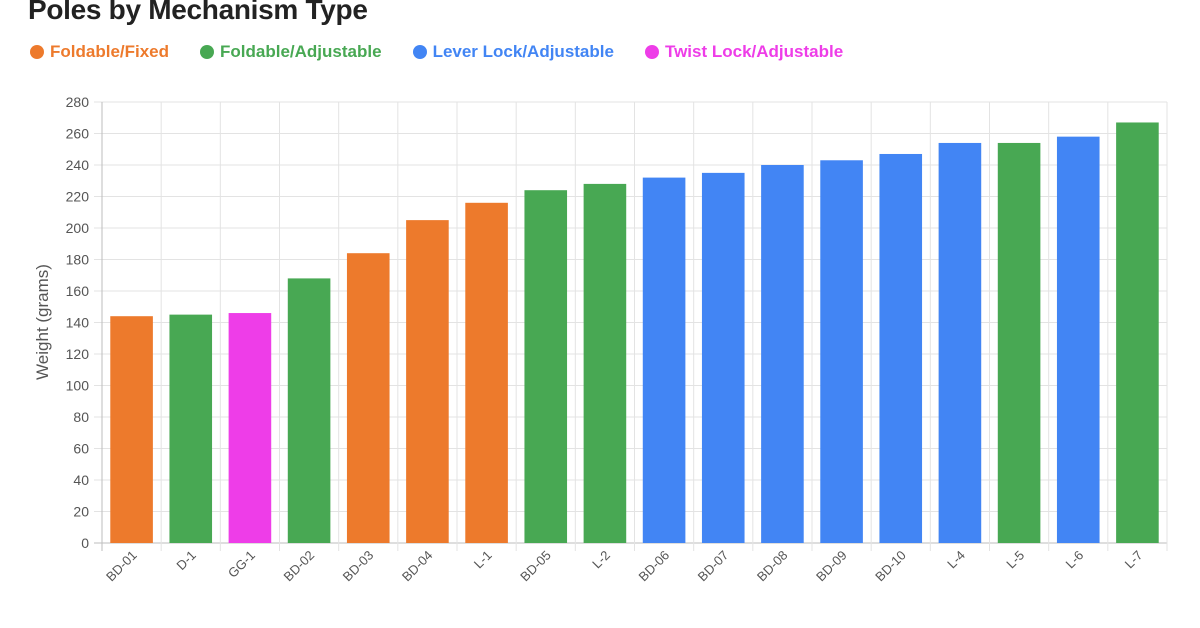 This screenshot has height=628, width=1200. Describe the element at coordinates (523, 51) in the screenshot. I see `legend-label: Lever Lock/Adjustable` at that location.